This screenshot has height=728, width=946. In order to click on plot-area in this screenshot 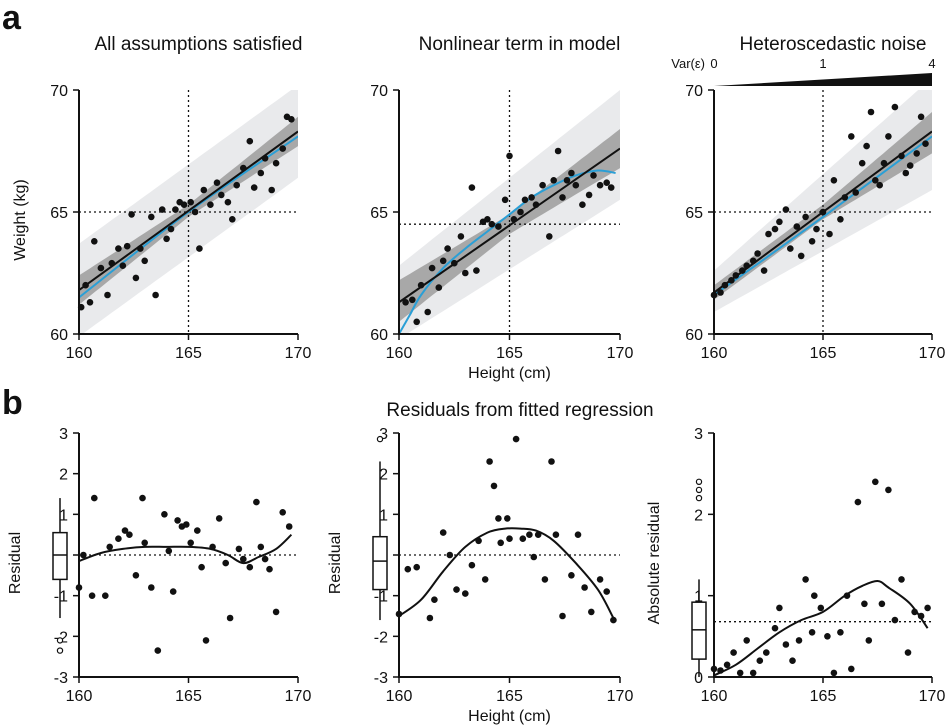, I will do `click(188, 549)`.